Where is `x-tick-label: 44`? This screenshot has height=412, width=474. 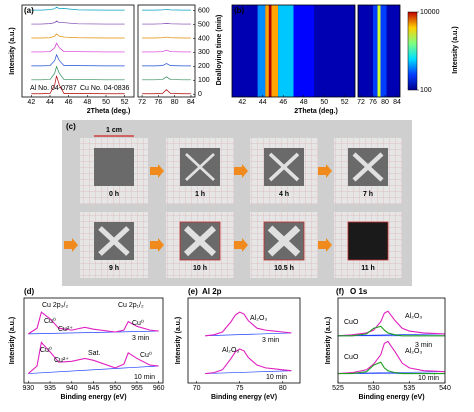
x-tick-label: 44 is located at coordinates (263, 102).